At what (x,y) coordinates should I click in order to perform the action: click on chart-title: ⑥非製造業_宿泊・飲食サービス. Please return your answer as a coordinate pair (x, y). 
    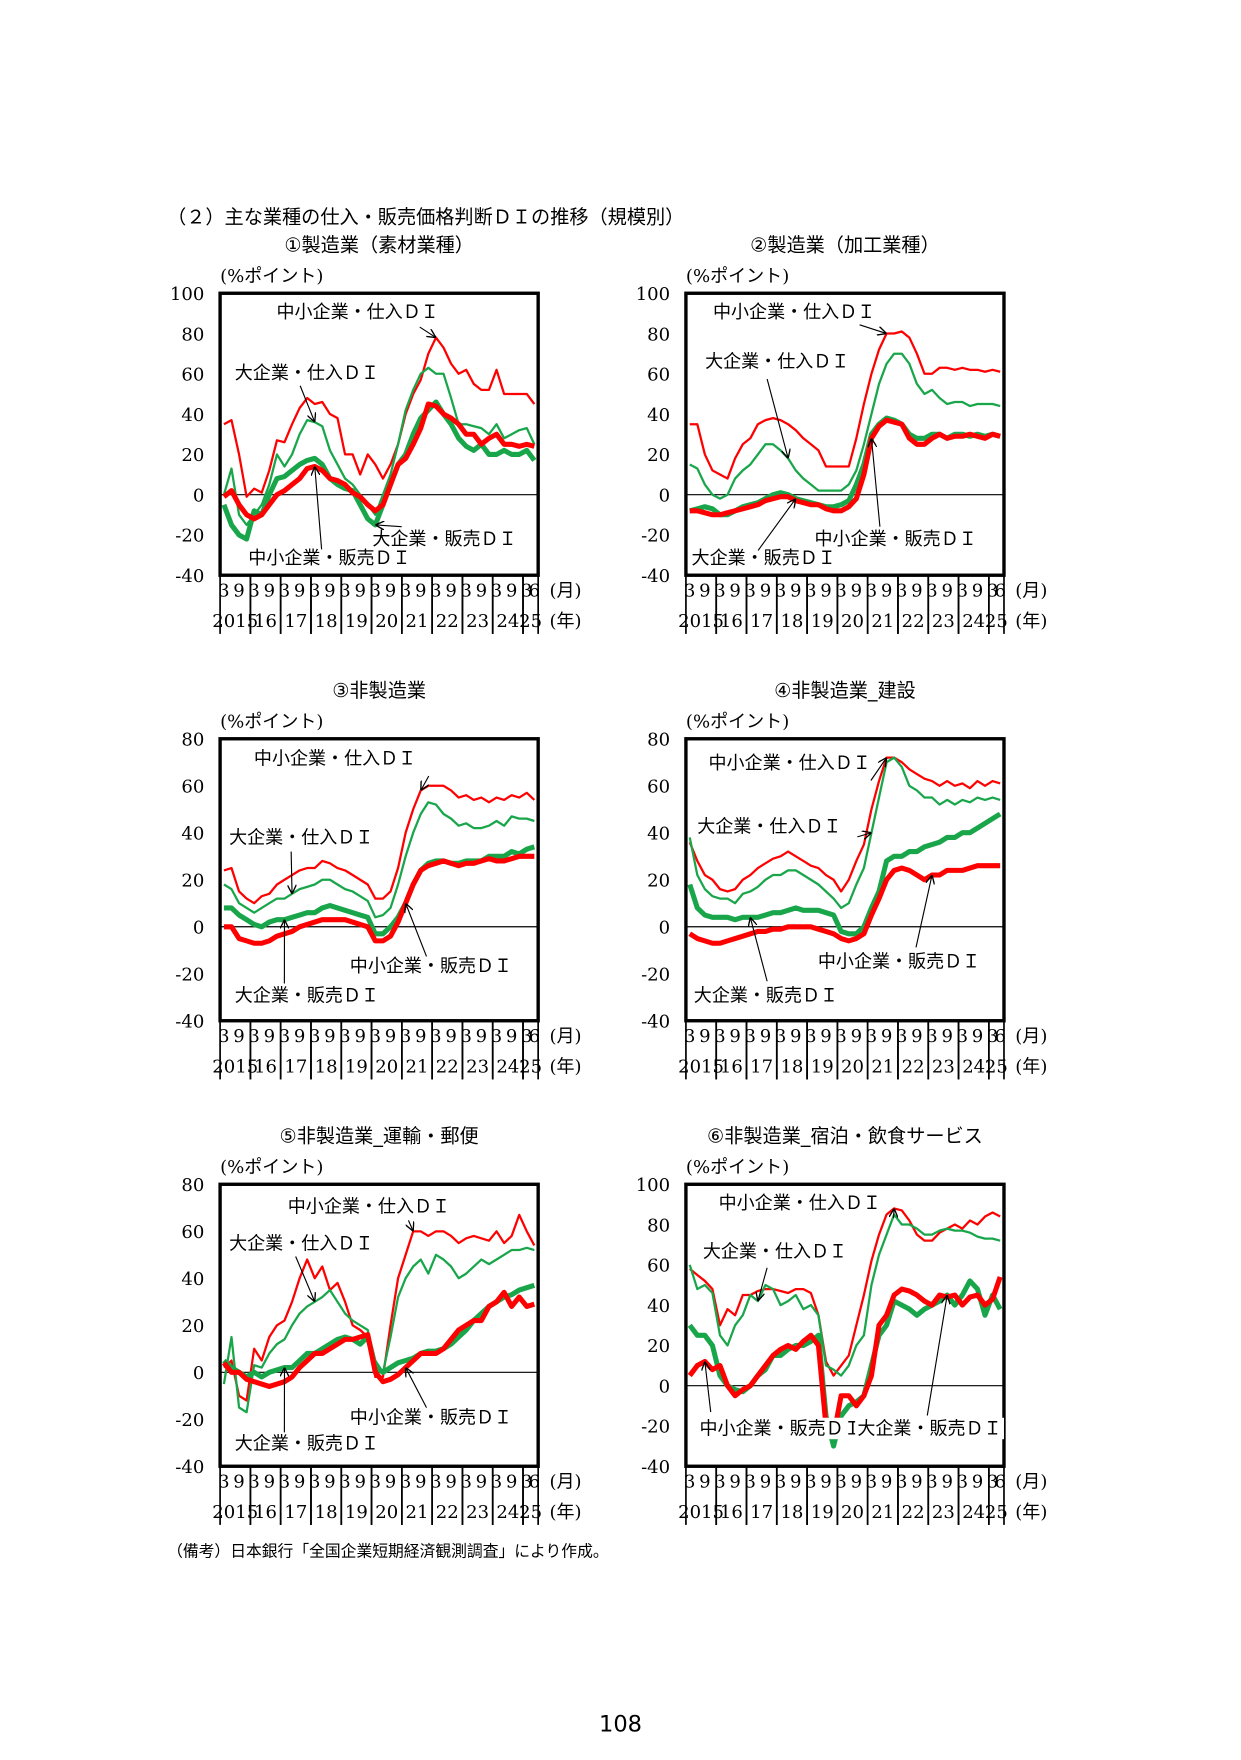
    Looking at the image, I should click on (845, 1136).